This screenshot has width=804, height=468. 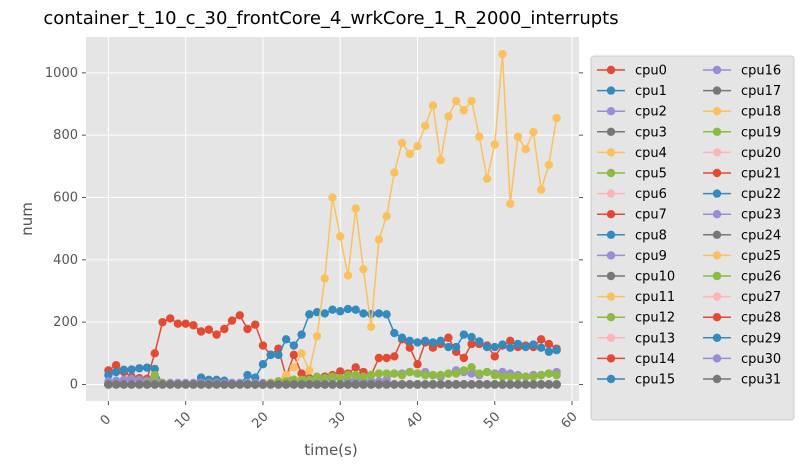 I want to click on legend-label: cpu20, so click(x=761, y=153).